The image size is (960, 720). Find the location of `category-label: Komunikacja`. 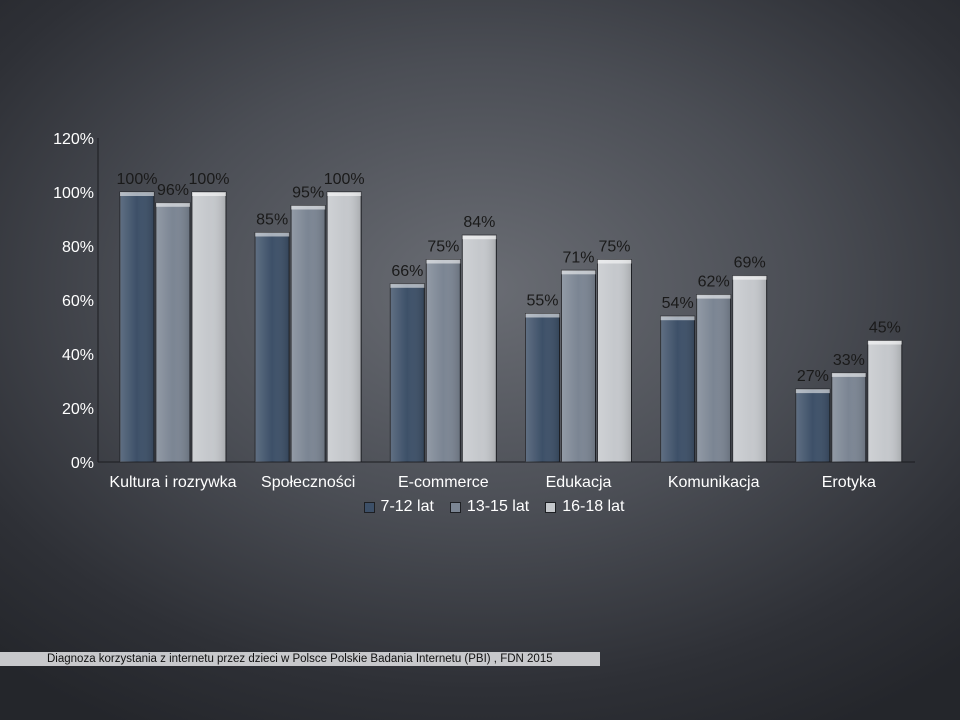

category-label: Komunikacja is located at coordinates (714, 482).